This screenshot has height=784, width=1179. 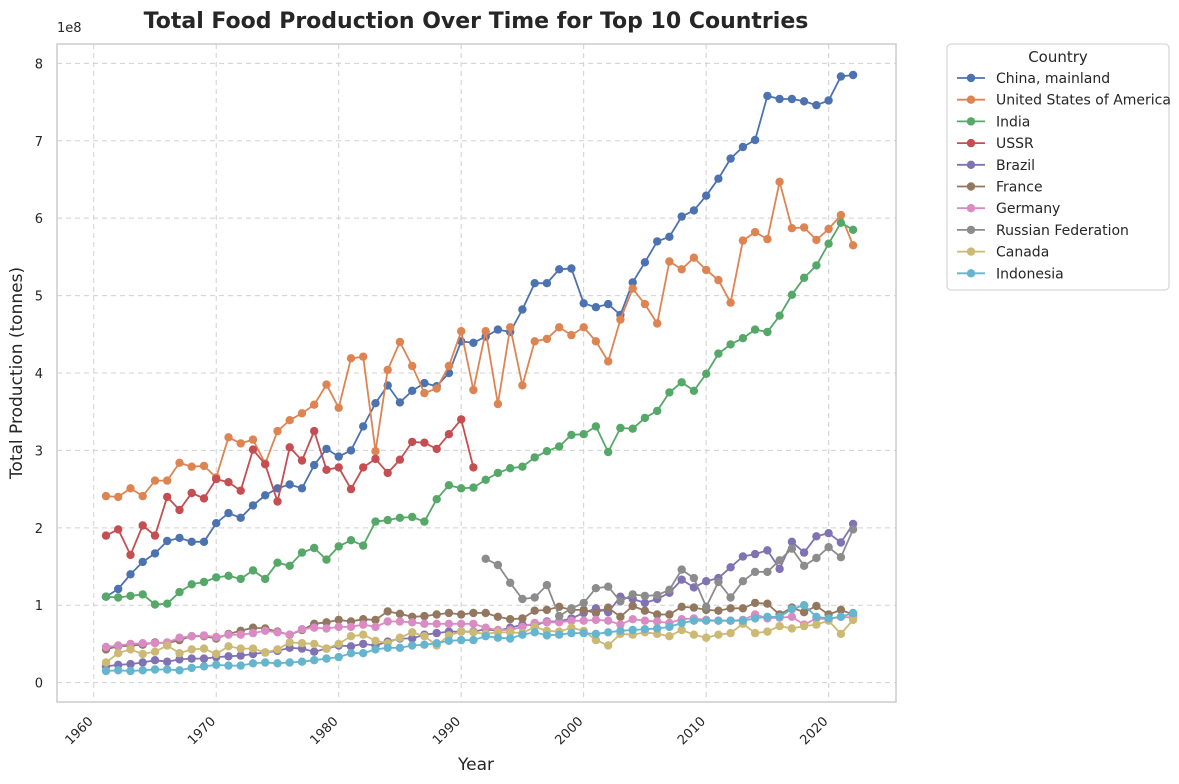 What do you see at coordinates (1013, 122) in the screenshot?
I see `legend-label: India` at bounding box center [1013, 122].